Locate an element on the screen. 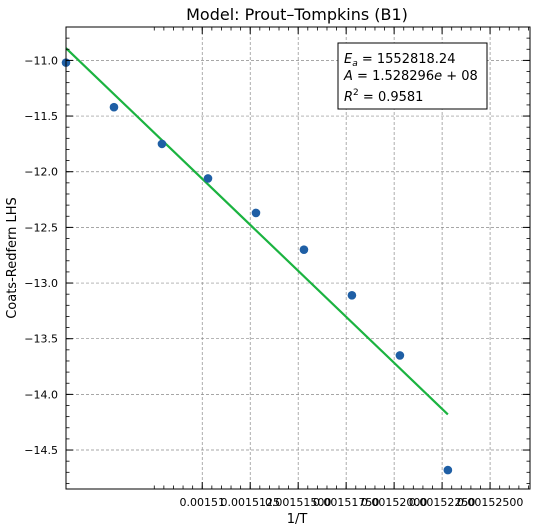  x-tick-label: 0.00151 is located at coordinates (202, 502).